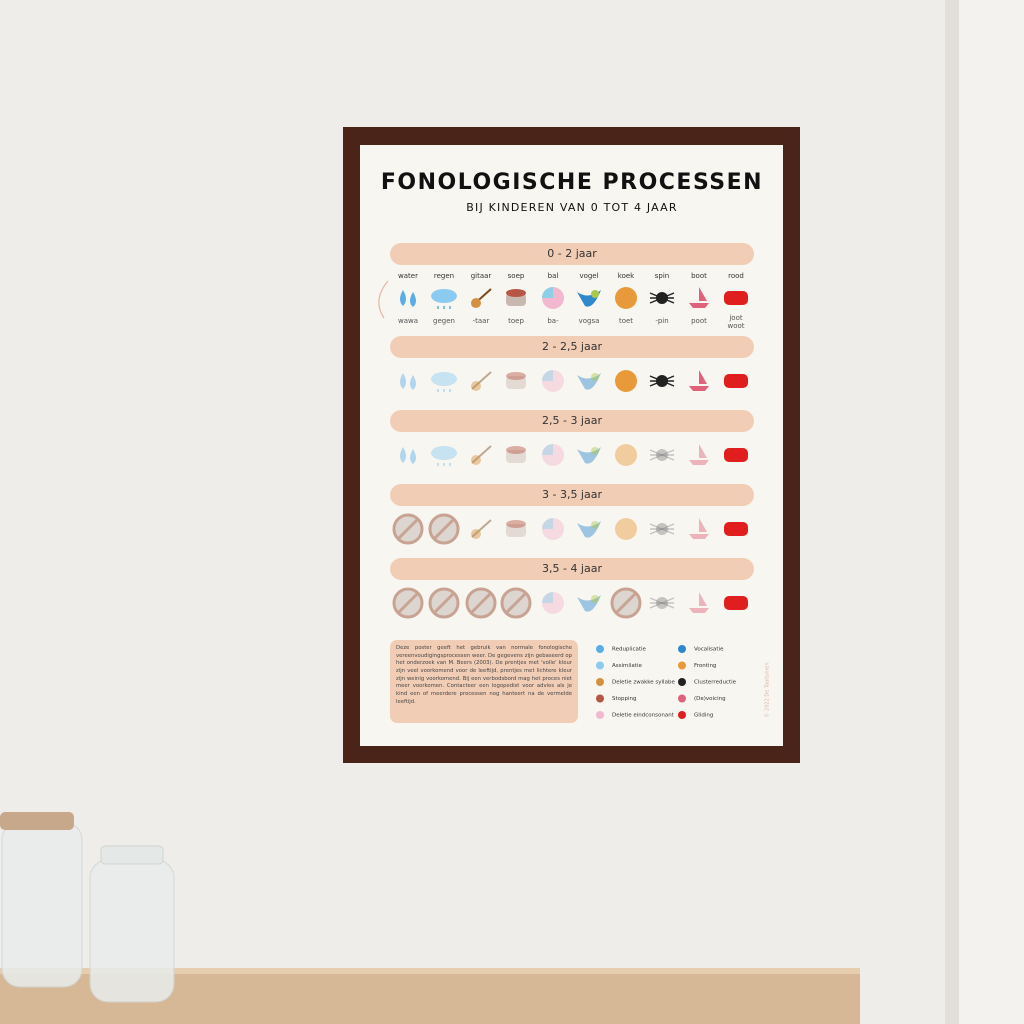 This screenshot has width=1024, height=1024. I want to click on word: bal, so click(553, 276).